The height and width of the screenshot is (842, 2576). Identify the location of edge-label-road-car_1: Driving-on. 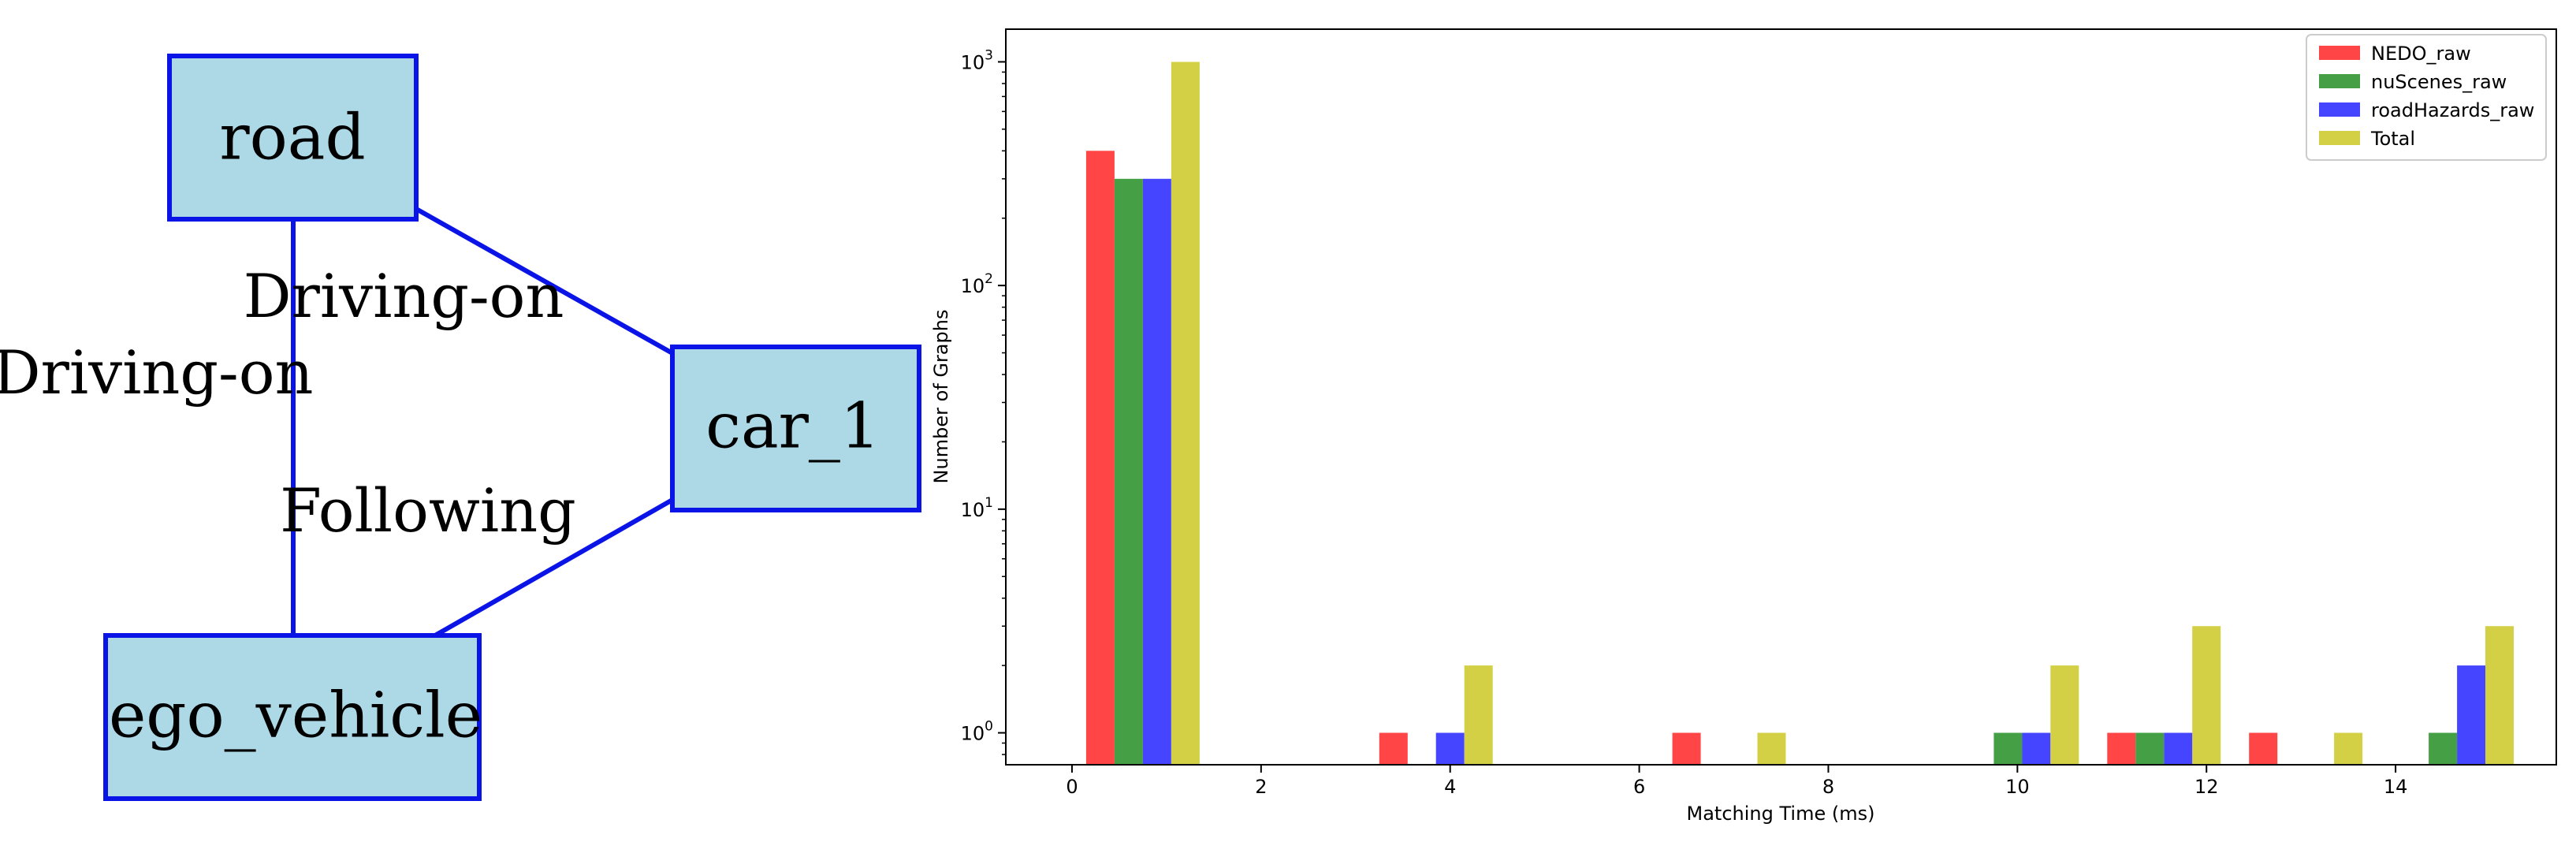
(404, 296).